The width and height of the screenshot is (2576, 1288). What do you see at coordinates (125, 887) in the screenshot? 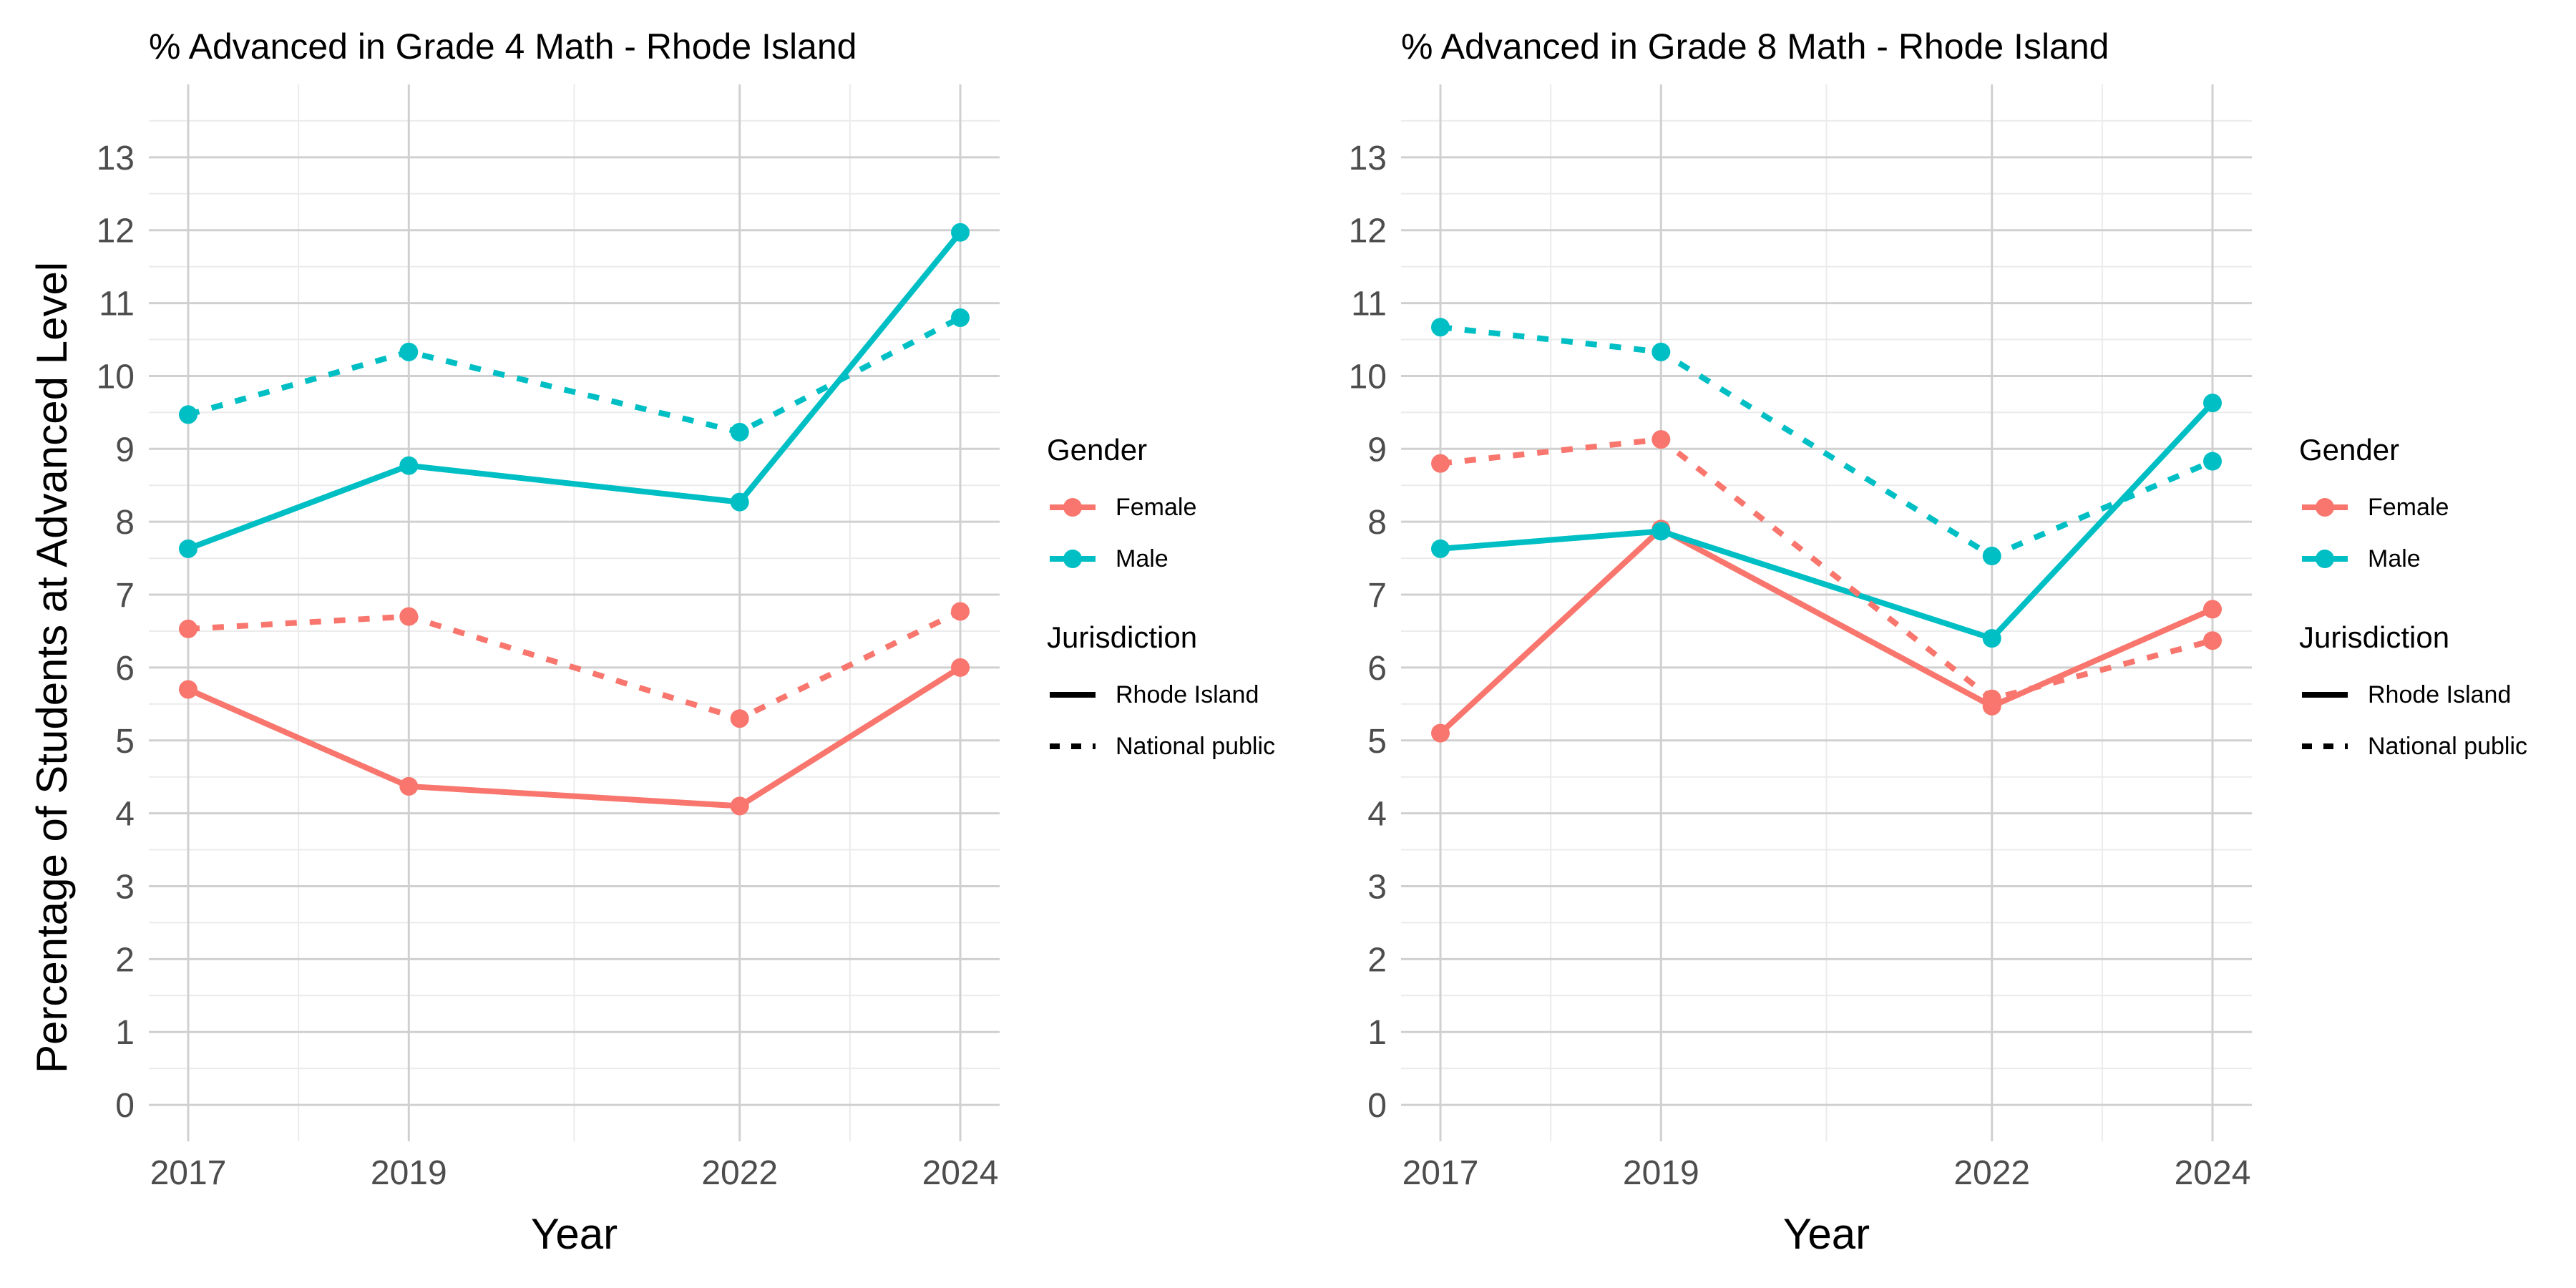
I see `y-tick-label: 3` at bounding box center [125, 887].